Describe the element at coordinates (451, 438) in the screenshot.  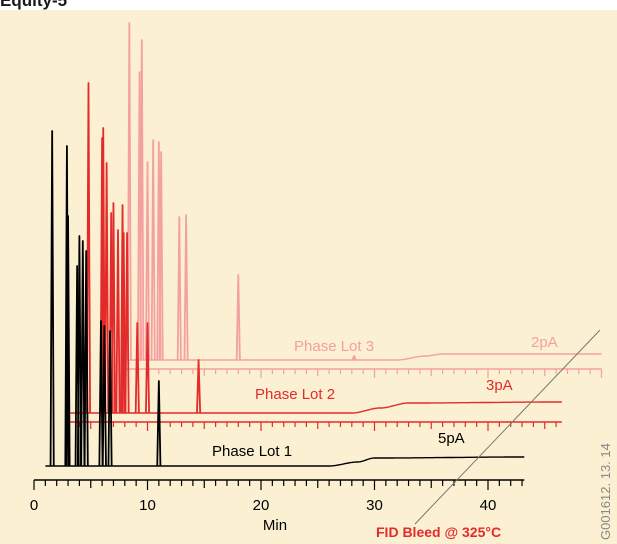
I see `sensitivity-label-lot-1: 5pA` at that location.